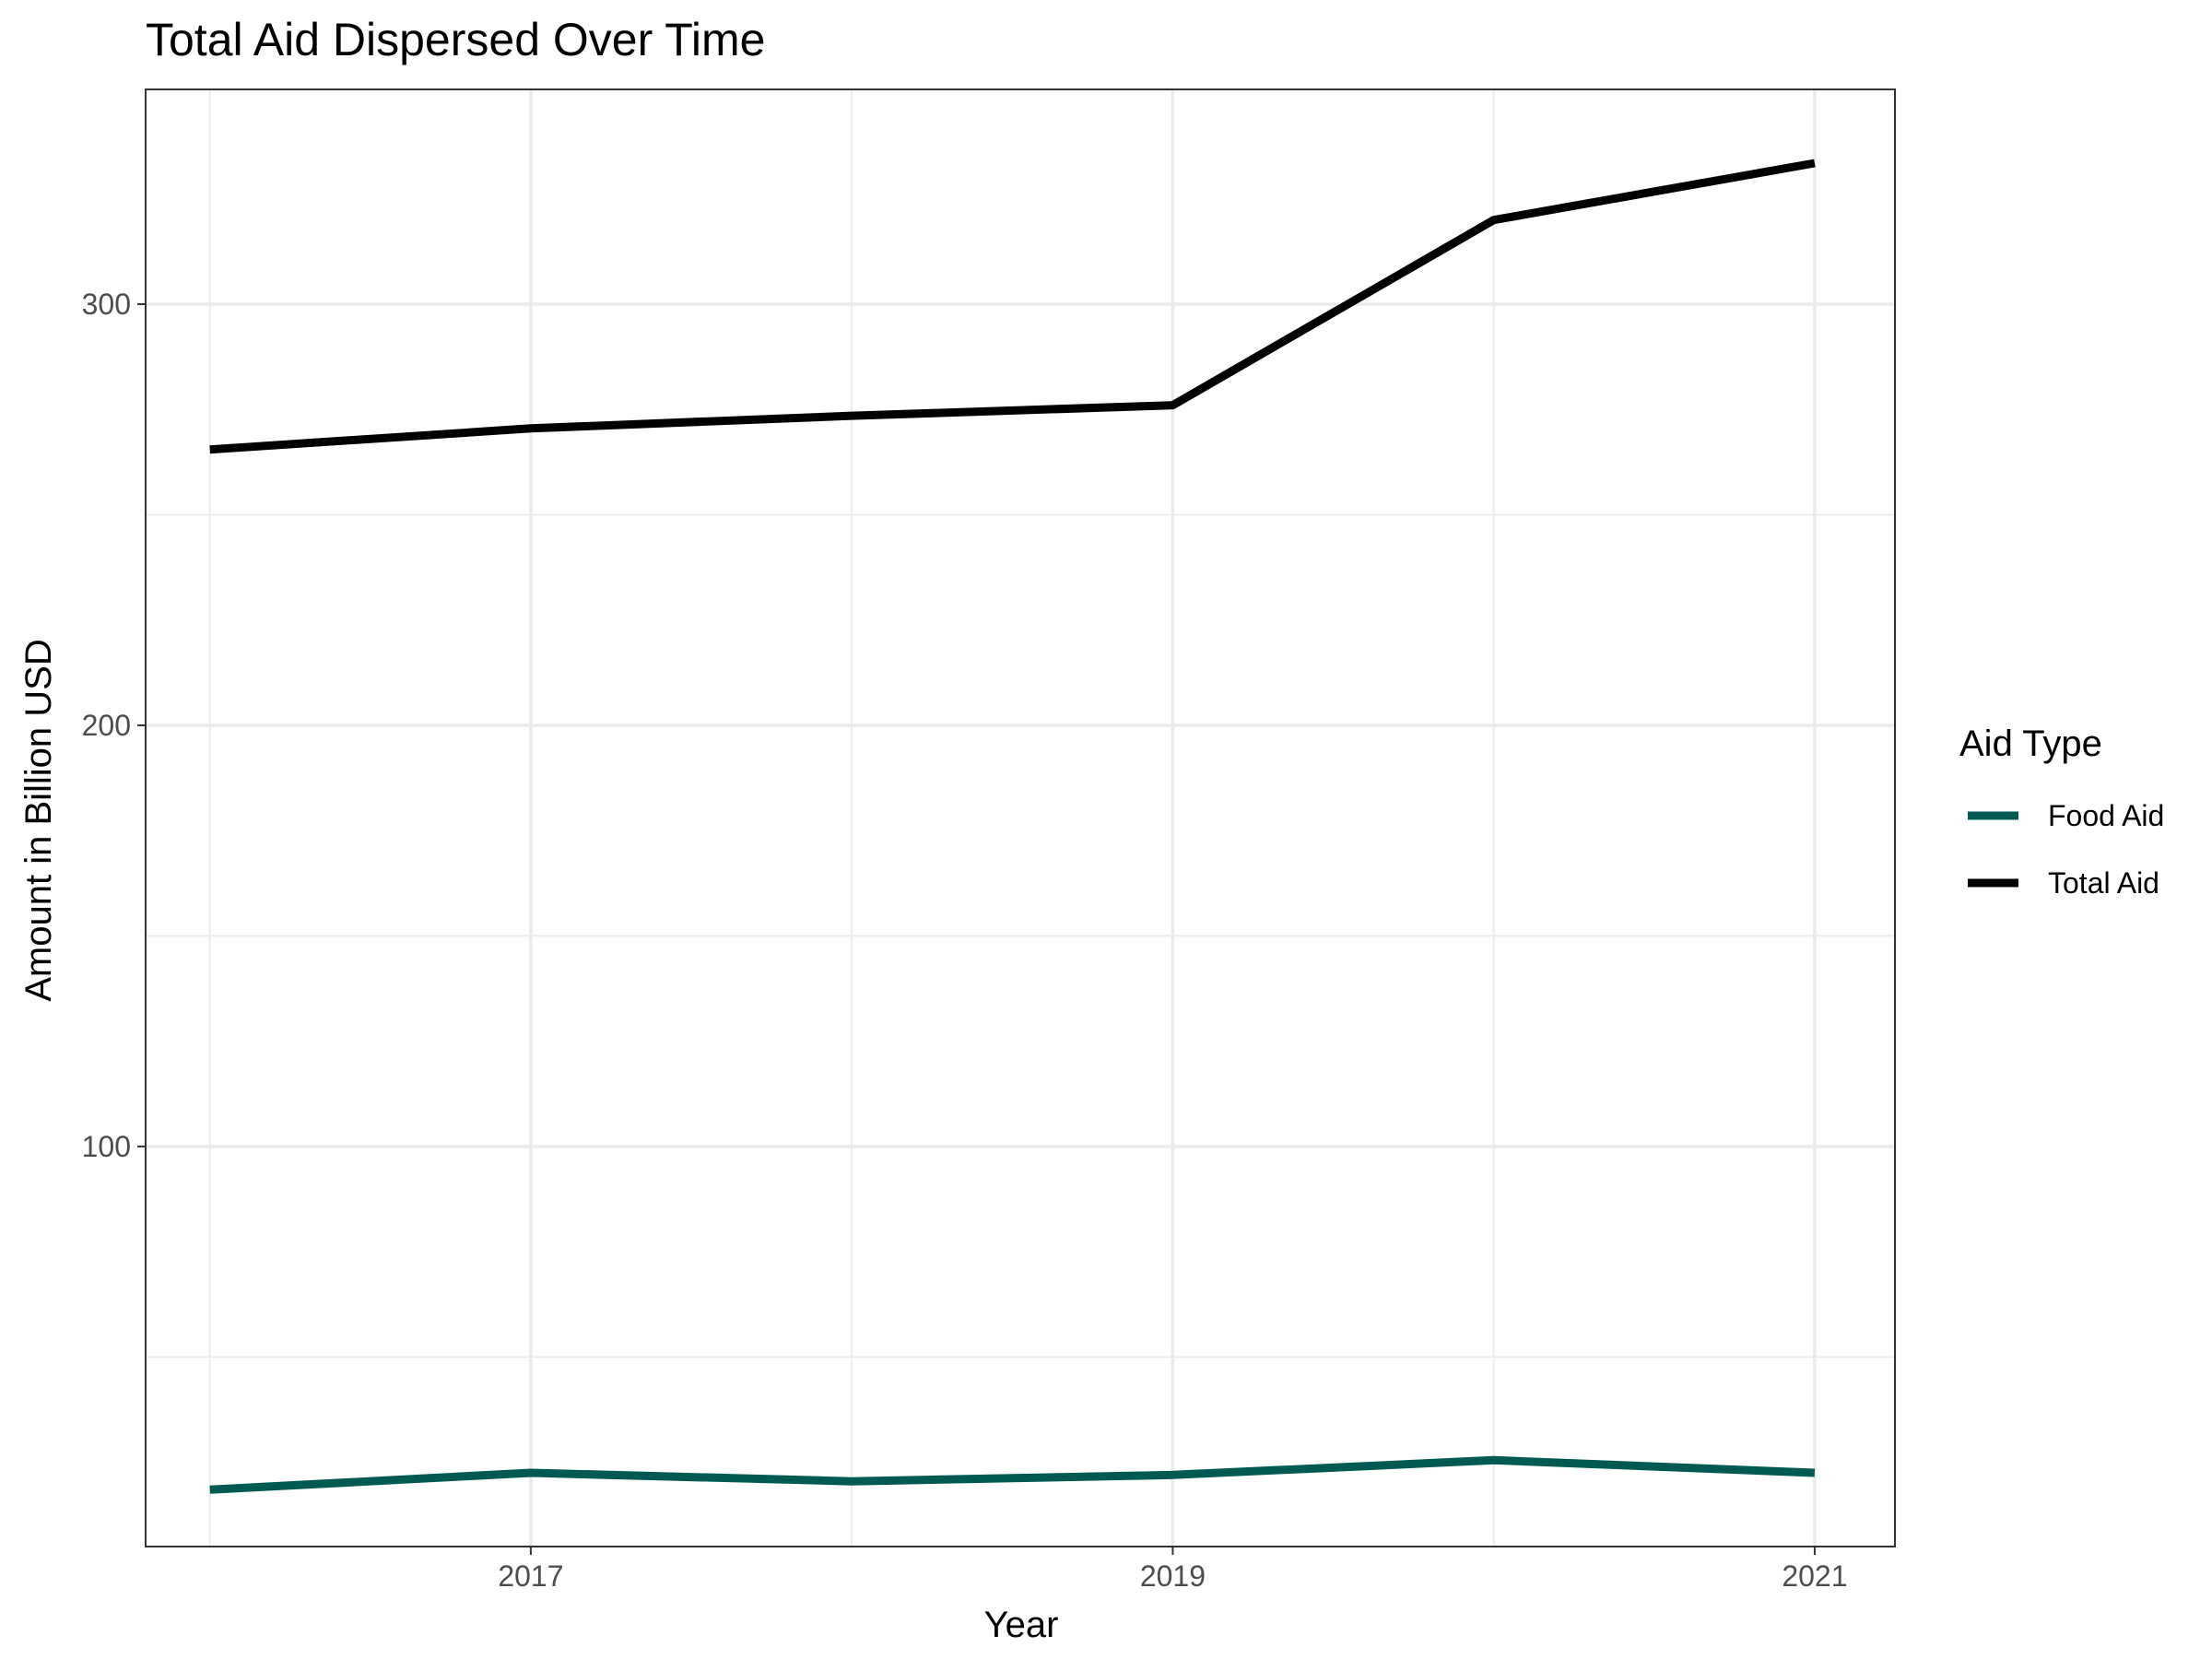 This screenshot has height=1659, width=2212. What do you see at coordinates (106, 304) in the screenshot?
I see `y-tick-label: 300` at bounding box center [106, 304].